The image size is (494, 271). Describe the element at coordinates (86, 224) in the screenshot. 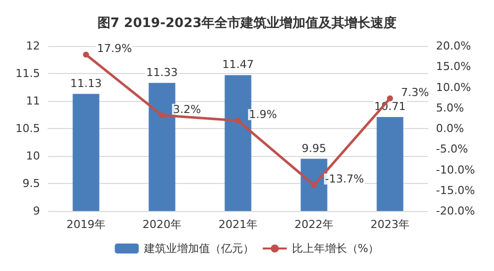

I see `x-tick-label: 2019年` at that location.